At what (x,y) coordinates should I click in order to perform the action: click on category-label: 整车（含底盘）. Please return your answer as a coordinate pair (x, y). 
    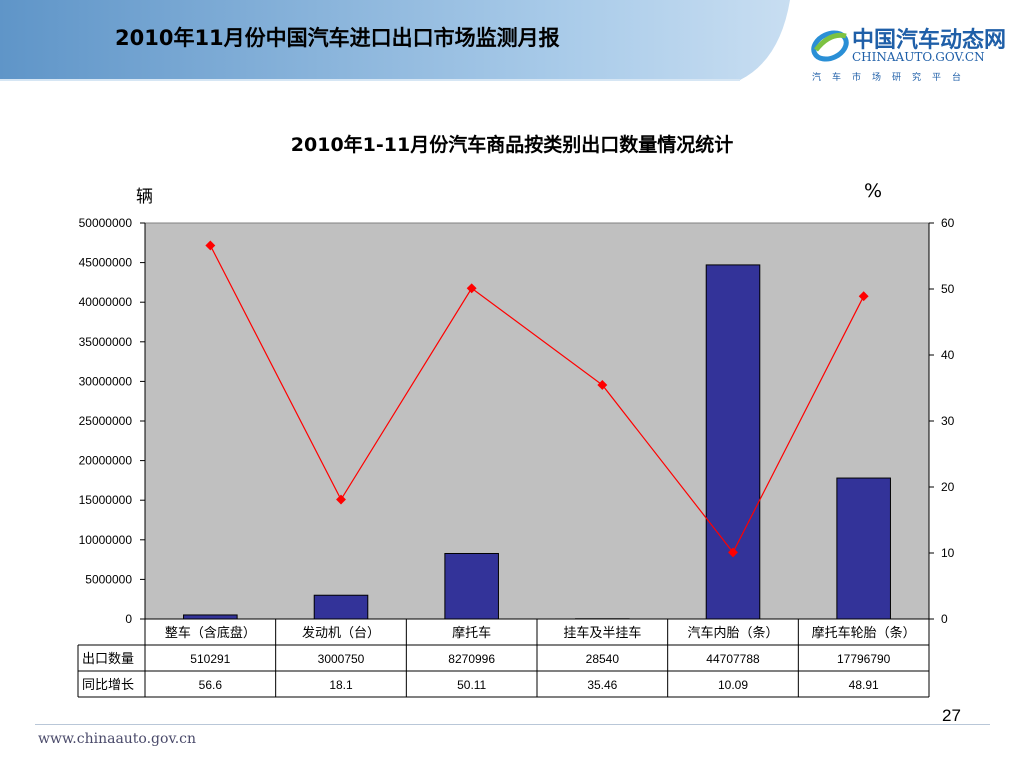
    Looking at the image, I should click on (210, 632).